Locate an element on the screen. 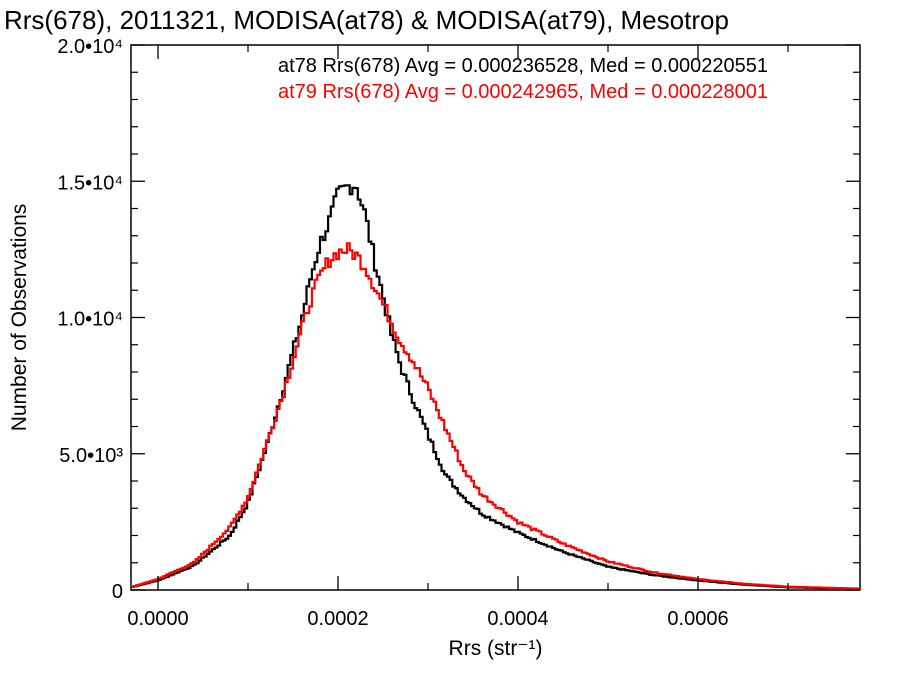 The width and height of the screenshot is (900, 675). y-tick-label: 0 is located at coordinates (117, 592).